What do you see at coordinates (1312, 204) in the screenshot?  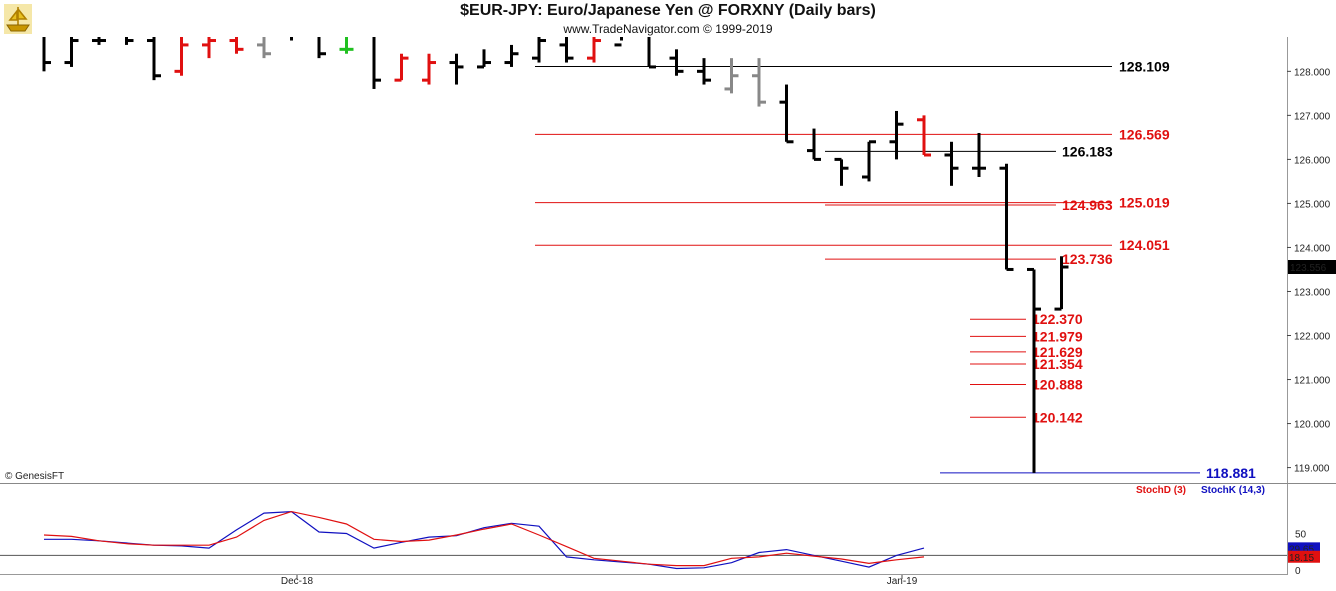 I see `price-axis-label: 125.000` at bounding box center [1312, 204].